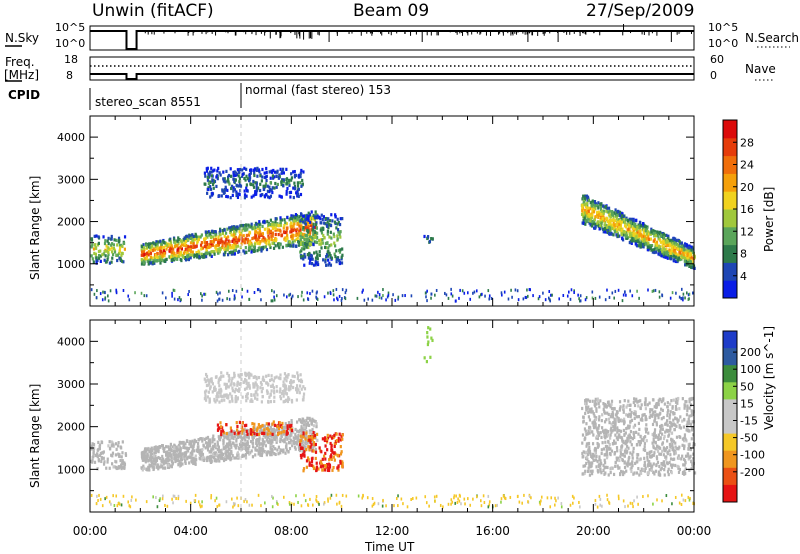  What do you see at coordinates (713, 75) in the screenshot?
I see `nave-lo-tick: 0` at bounding box center [713, 75].